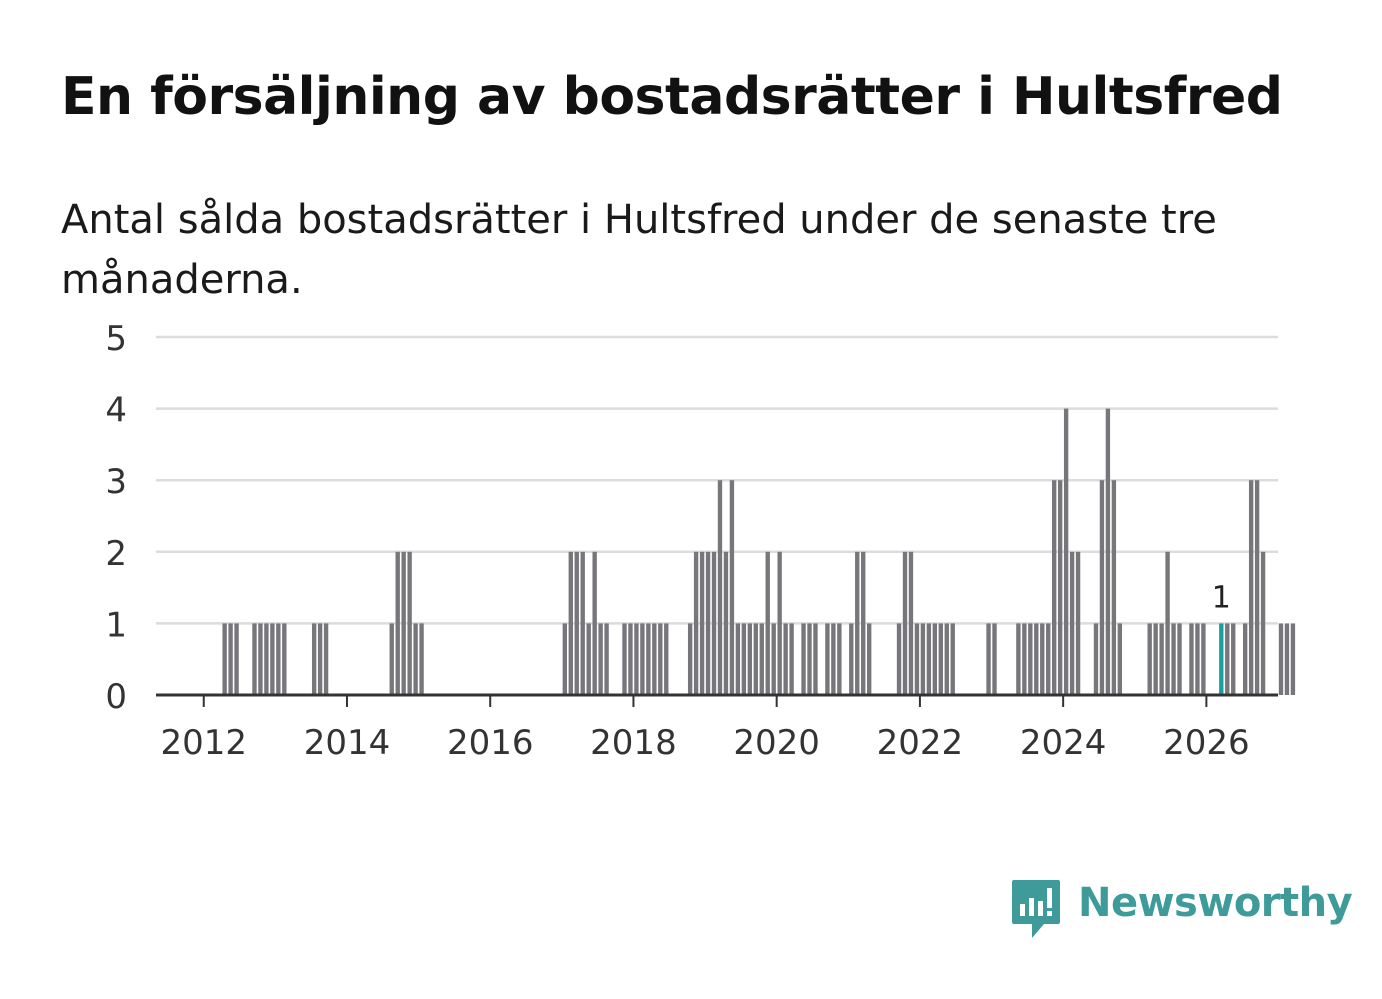  Describe the element at coordinates (1036, 909) in the screenshot. I see `newsworthy-logo-icon` at that location.